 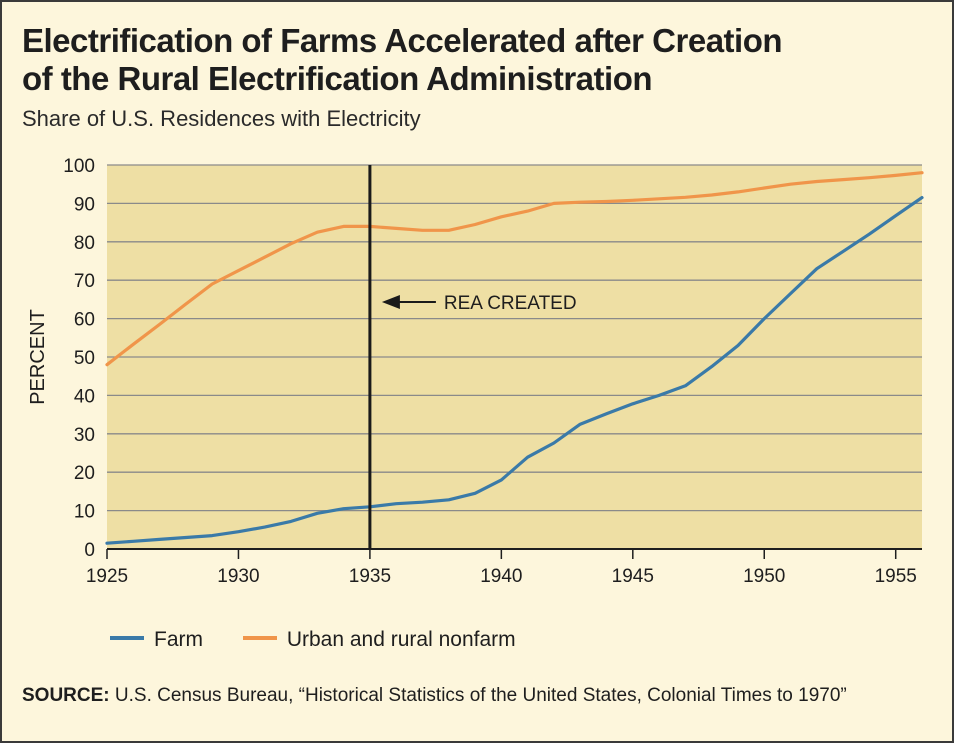 I want to click on y-tick-label: 90, so click(x=84, y=204).